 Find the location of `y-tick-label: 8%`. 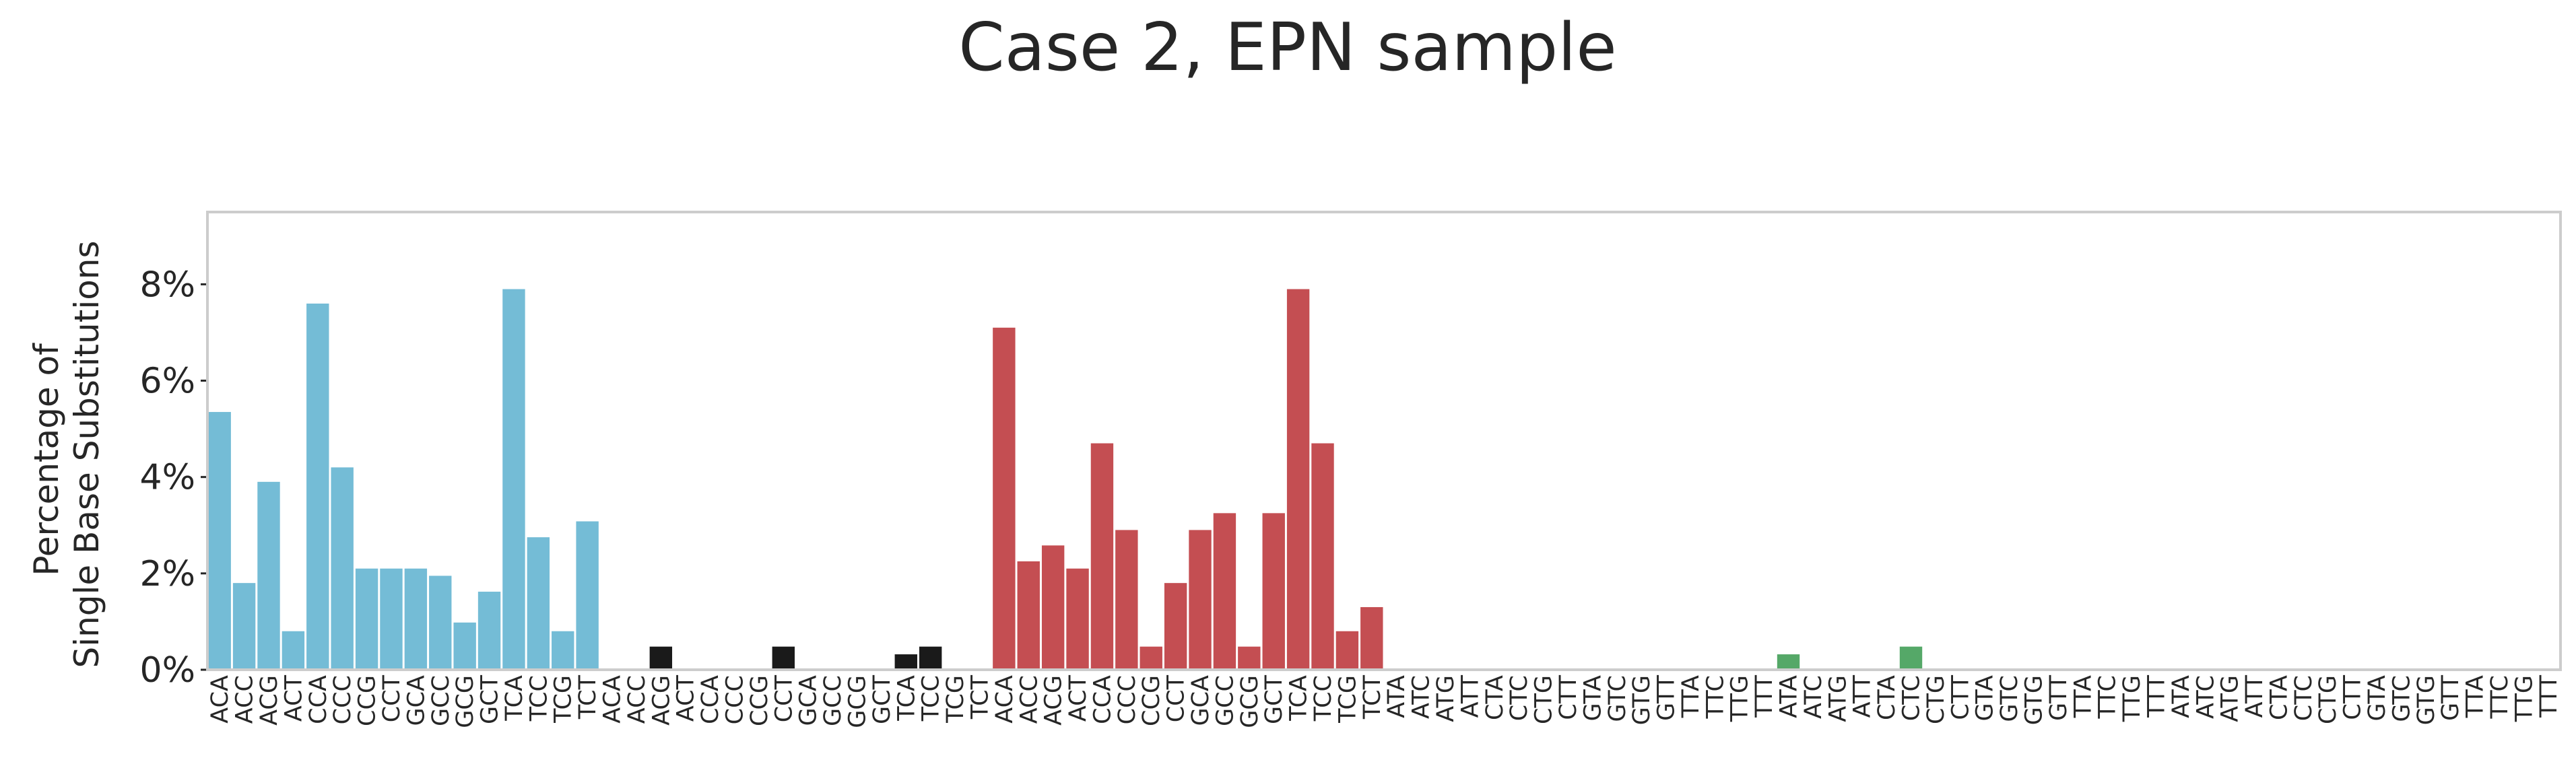

y-tick-label: 8% is located at coordinates (168, 285).